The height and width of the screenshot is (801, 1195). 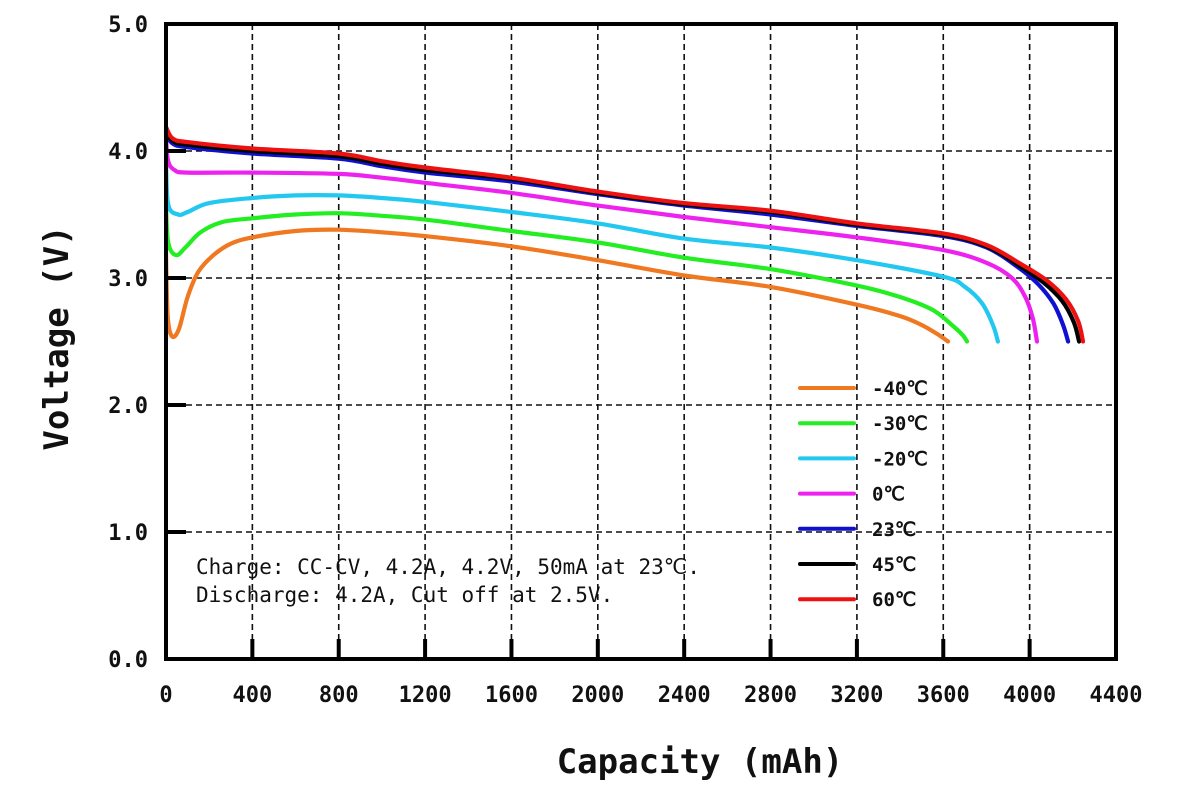 I want to click on legend-label-60c: 60℃, so click(x=894, y=600).